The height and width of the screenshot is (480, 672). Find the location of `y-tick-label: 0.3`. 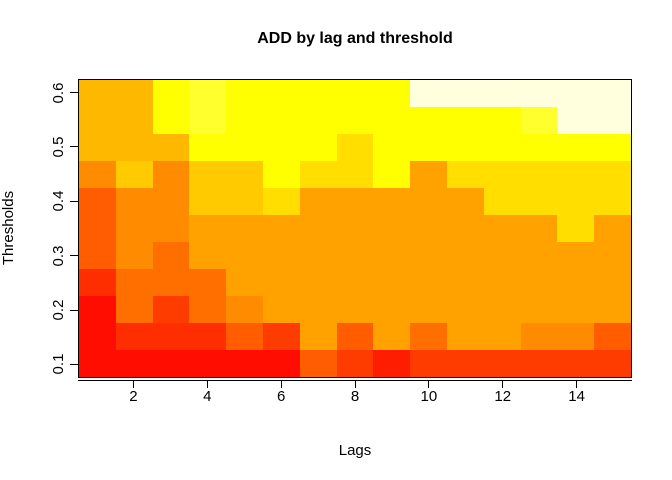

y-tick-label: 0.3 is located at coordinates (58, 256).